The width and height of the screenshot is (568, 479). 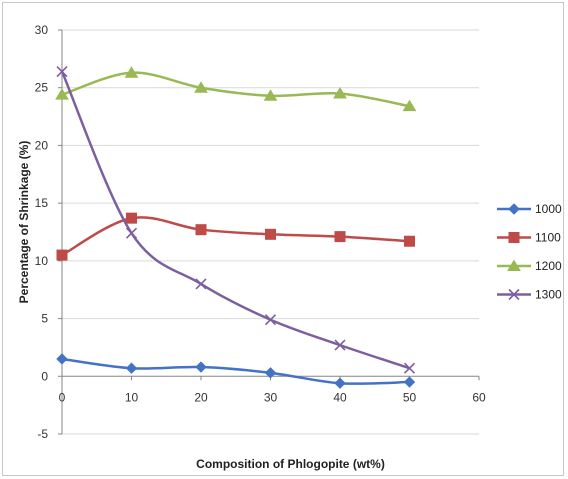 What do you see at coordinates (42, 261) in the screenshot?
I see `y-tick-label: 10` at bounding box center [42, 261].